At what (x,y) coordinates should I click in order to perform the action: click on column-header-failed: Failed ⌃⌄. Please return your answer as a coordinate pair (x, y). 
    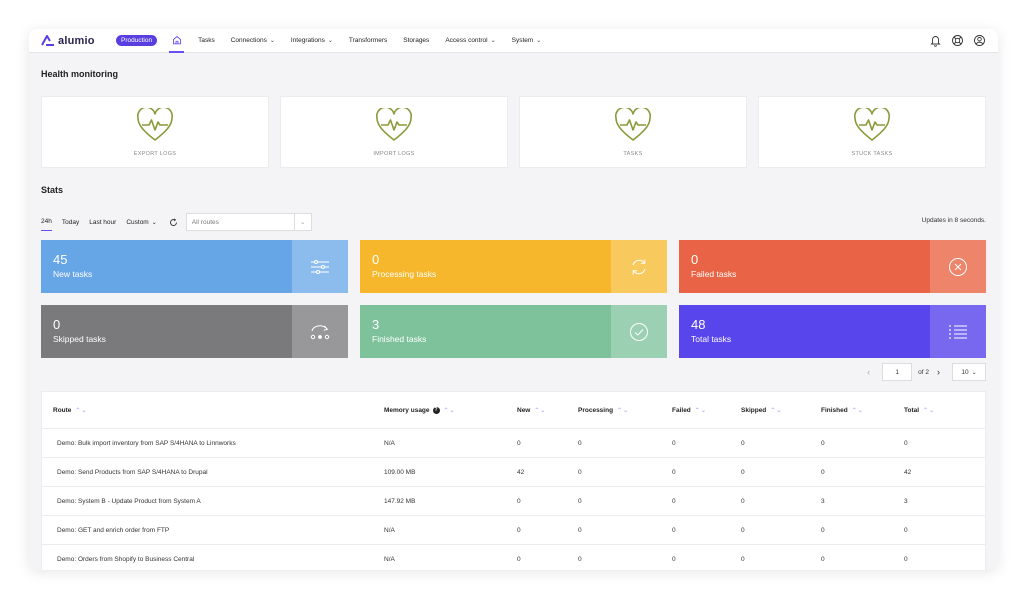
    Looking at the image, I should click on (706, 410).